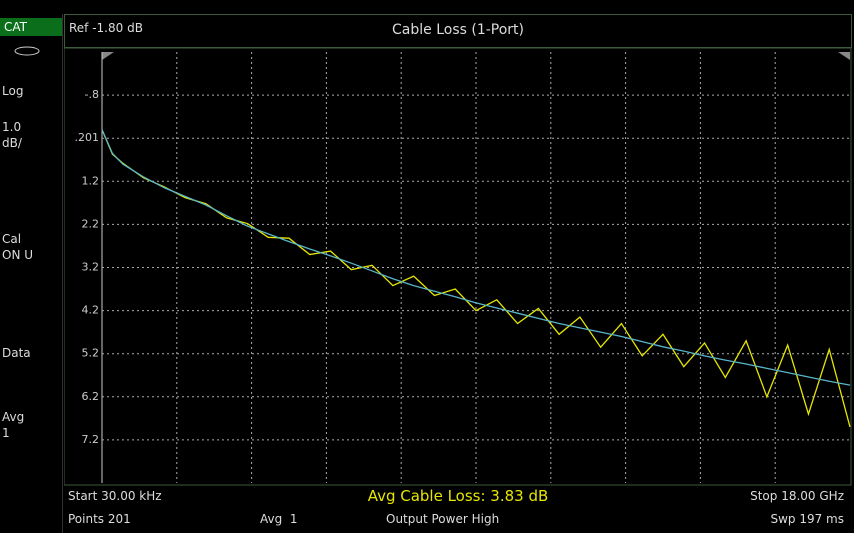 The image size is (854, 533). I want to click on avg-value: 1, so click(6, 433).